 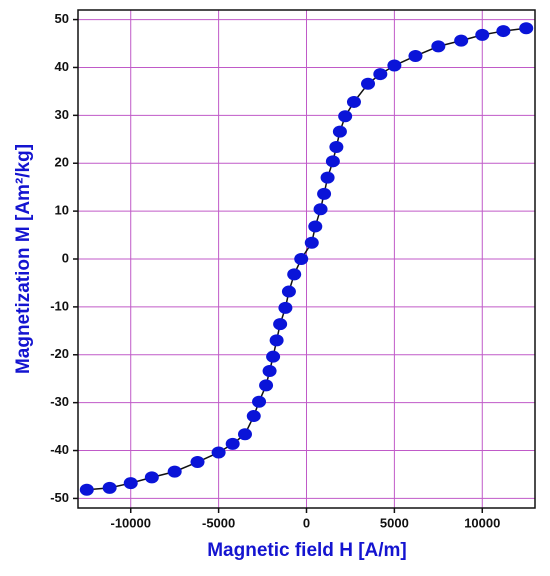 I want to click on x-tick-label: 10000, so click(x=482, y=522).